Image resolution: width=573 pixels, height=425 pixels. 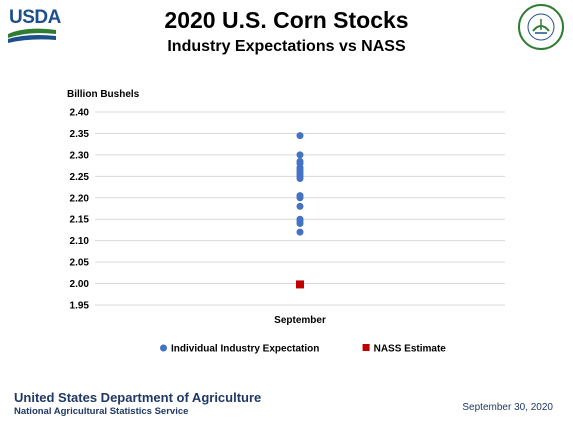 What do you see at coordinates (80, 198) in the screenshot?
I see `y-tick-label: 2.20` at bounding box center [80, 198].